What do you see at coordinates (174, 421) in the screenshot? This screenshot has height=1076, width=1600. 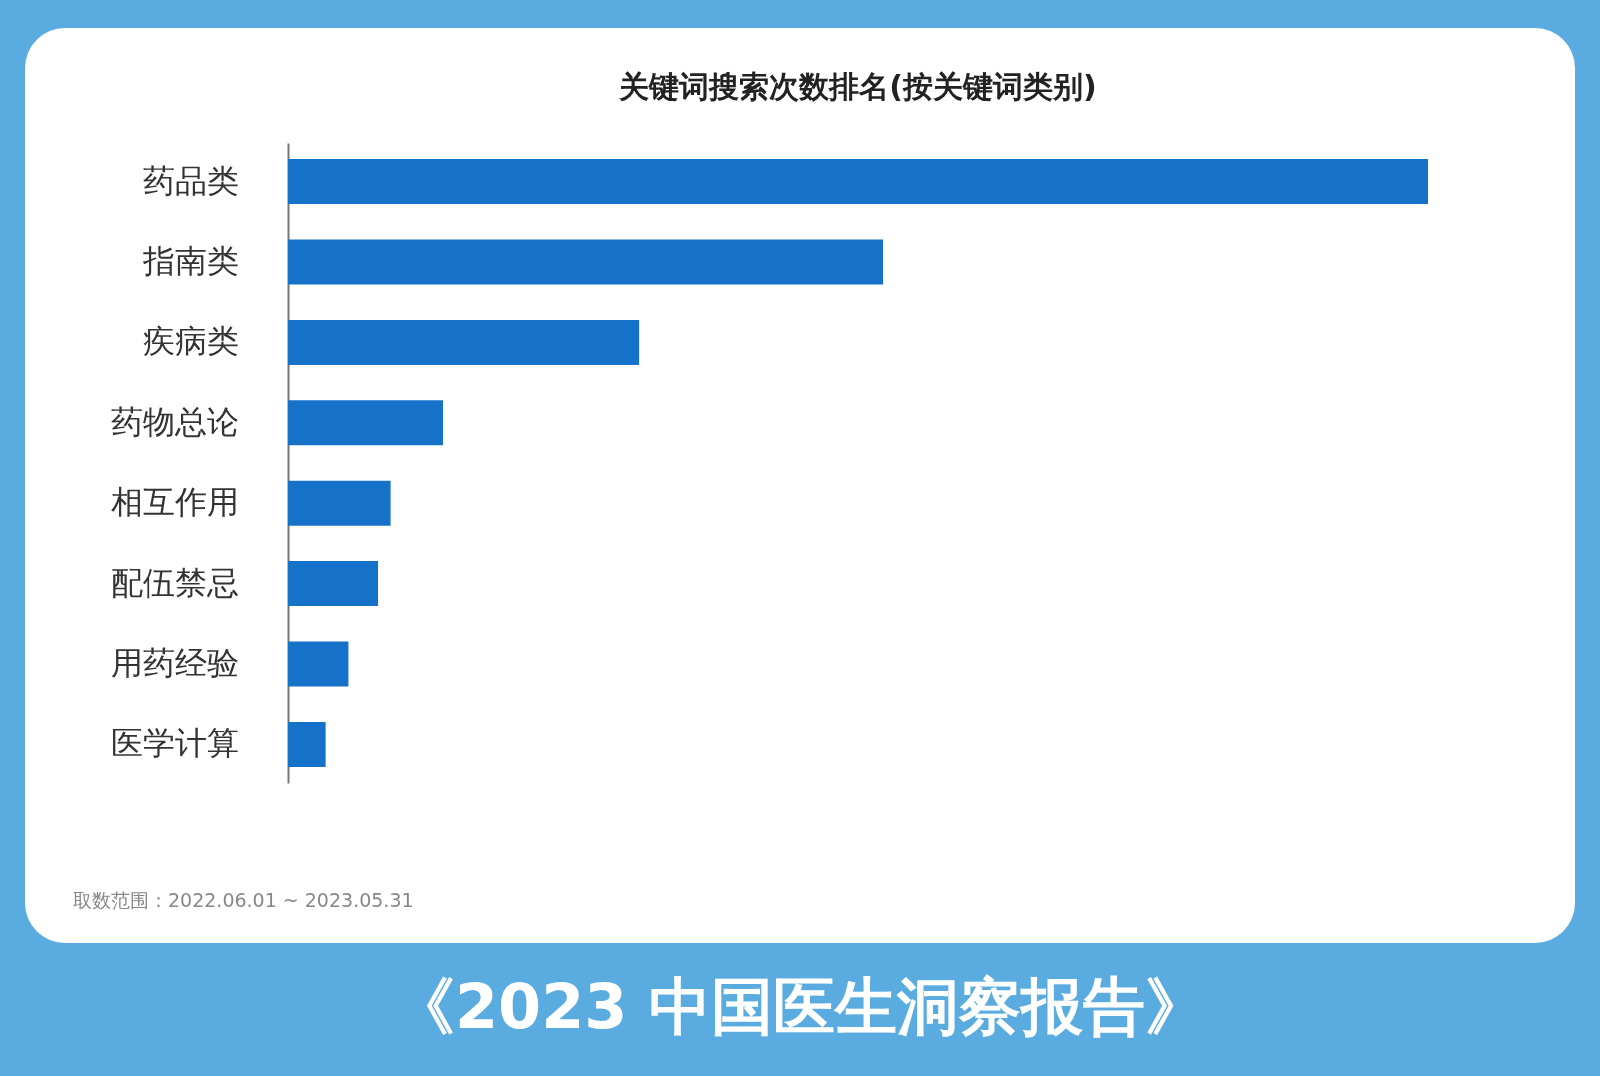 I see `y-tick-label: 药物总论` at bounding box center [174, 421].